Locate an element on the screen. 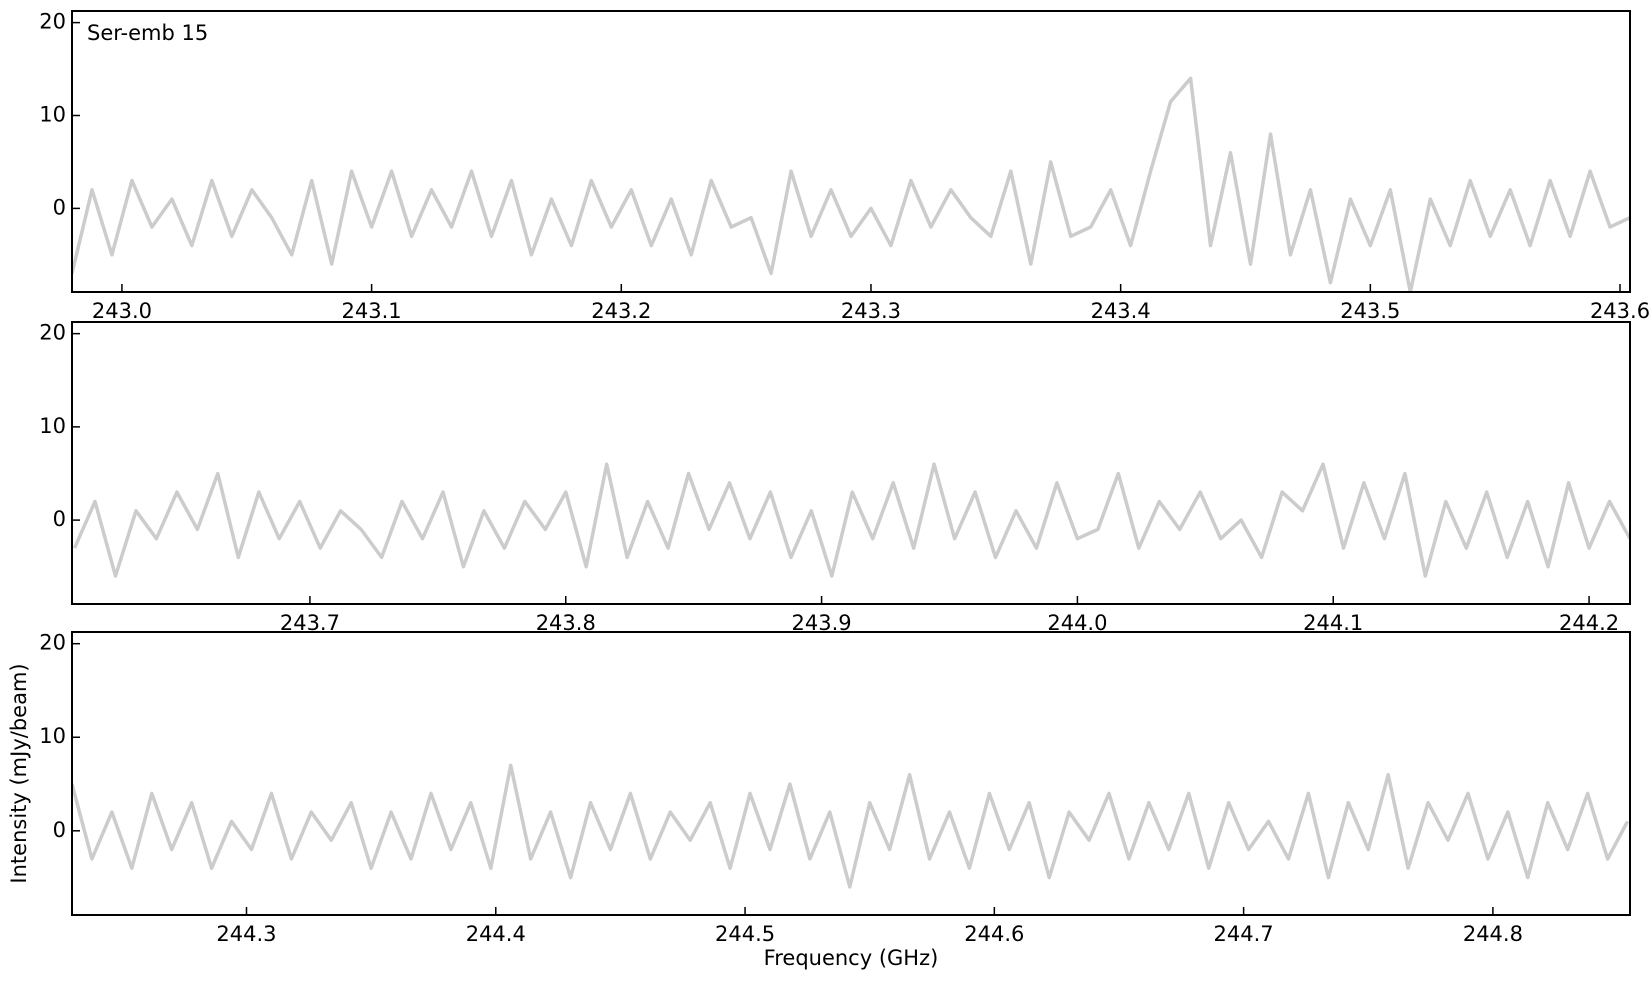 The height and width of the screenshot is (981, 1652). x-tick-label: 244.7 is located at coordinates (1244, 934).